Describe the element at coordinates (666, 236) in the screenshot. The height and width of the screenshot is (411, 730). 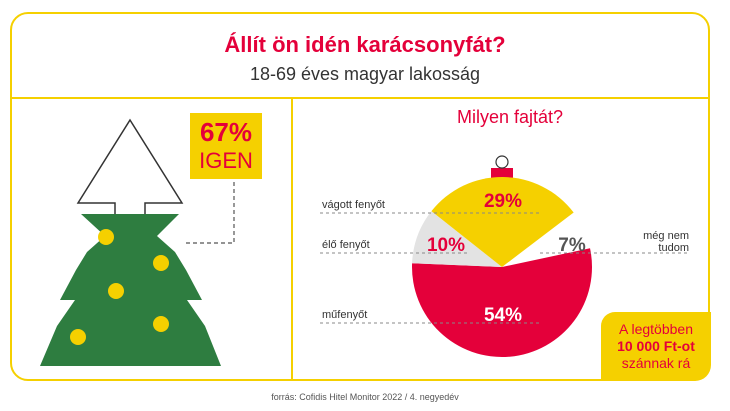
I see `label-nem-tudom-1: még nem` at that location.